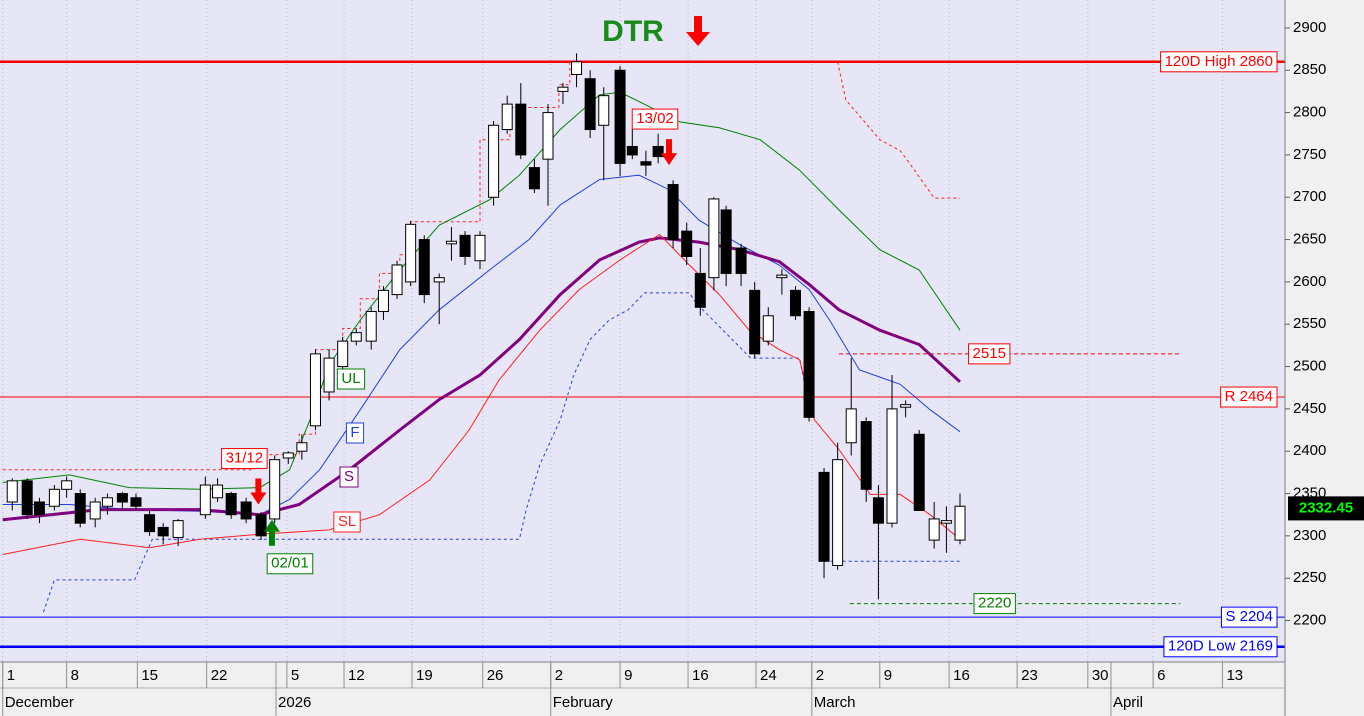 Image resolution: width=1364 pixels, height=716 pixels. What do you see at coordinates (1249, 616) in the screenshot?
I see `level-label: S 2204` at bounding box center [1249, 616].